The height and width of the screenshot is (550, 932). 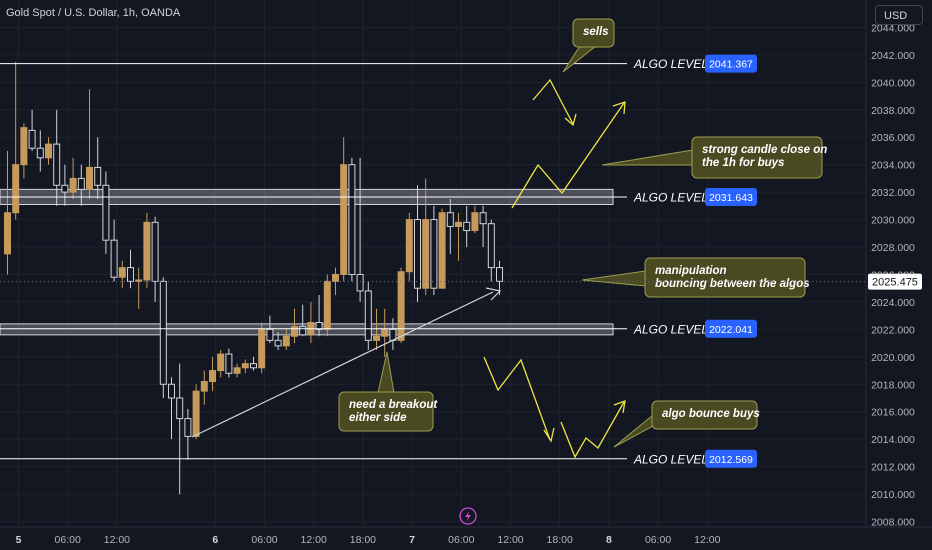 I want to click on sells-callout: sells, so click(x=588, y=45).